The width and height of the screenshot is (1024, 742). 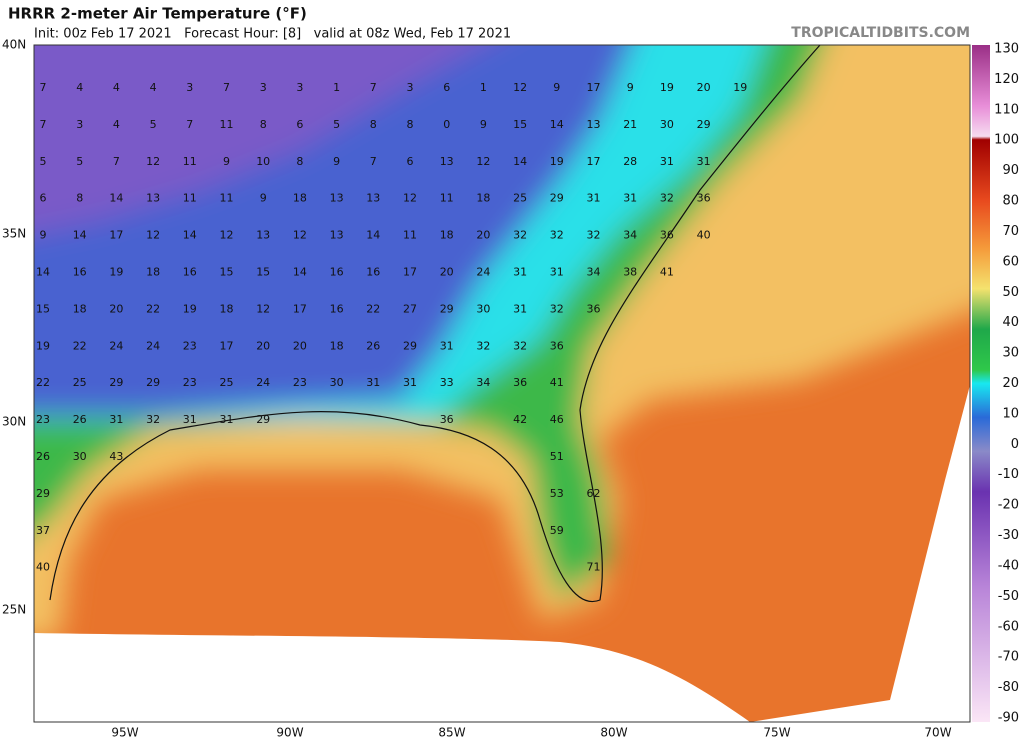 I want to click on station-temp: 38, so click(x=630, y=272).